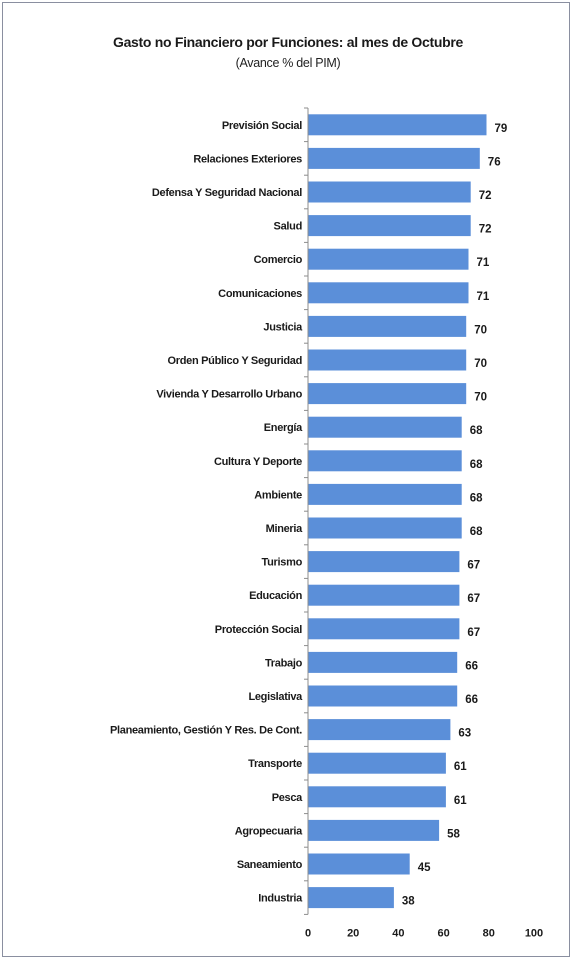  I want to click on x-tick-label: 60, so click(443, 933).